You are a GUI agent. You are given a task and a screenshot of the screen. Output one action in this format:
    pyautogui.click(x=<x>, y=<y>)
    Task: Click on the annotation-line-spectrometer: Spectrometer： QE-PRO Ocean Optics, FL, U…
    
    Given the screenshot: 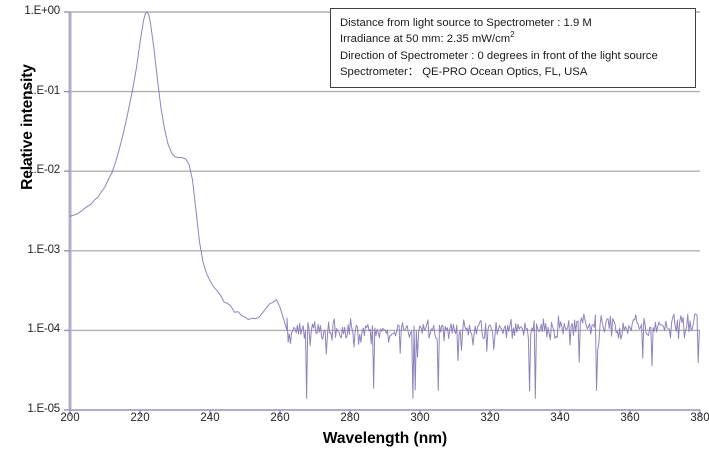 What is the action you would take?
    pyautogui.click(x=464, y=71)
    